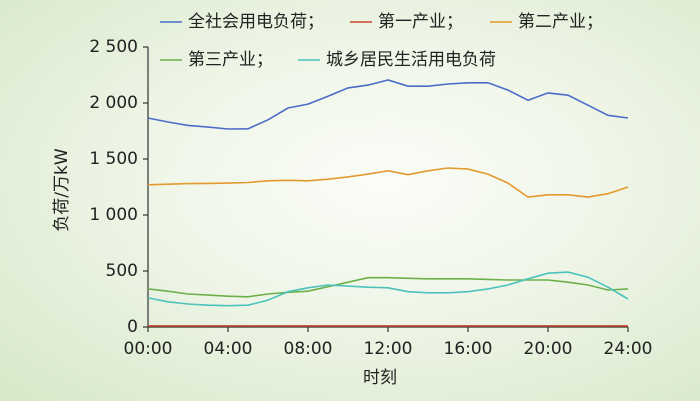  What do you see at coordinates (468, 349) in the screenshot?
I see `x-tick-label: 16:00` at bounding box center [468, 349].